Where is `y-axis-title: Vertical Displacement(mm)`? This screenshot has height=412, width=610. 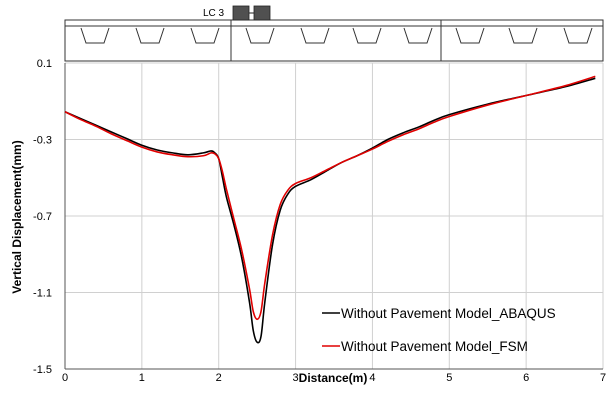 y-axis-title: Vertical Displacement(mm) is located at coordinates (17, 216).